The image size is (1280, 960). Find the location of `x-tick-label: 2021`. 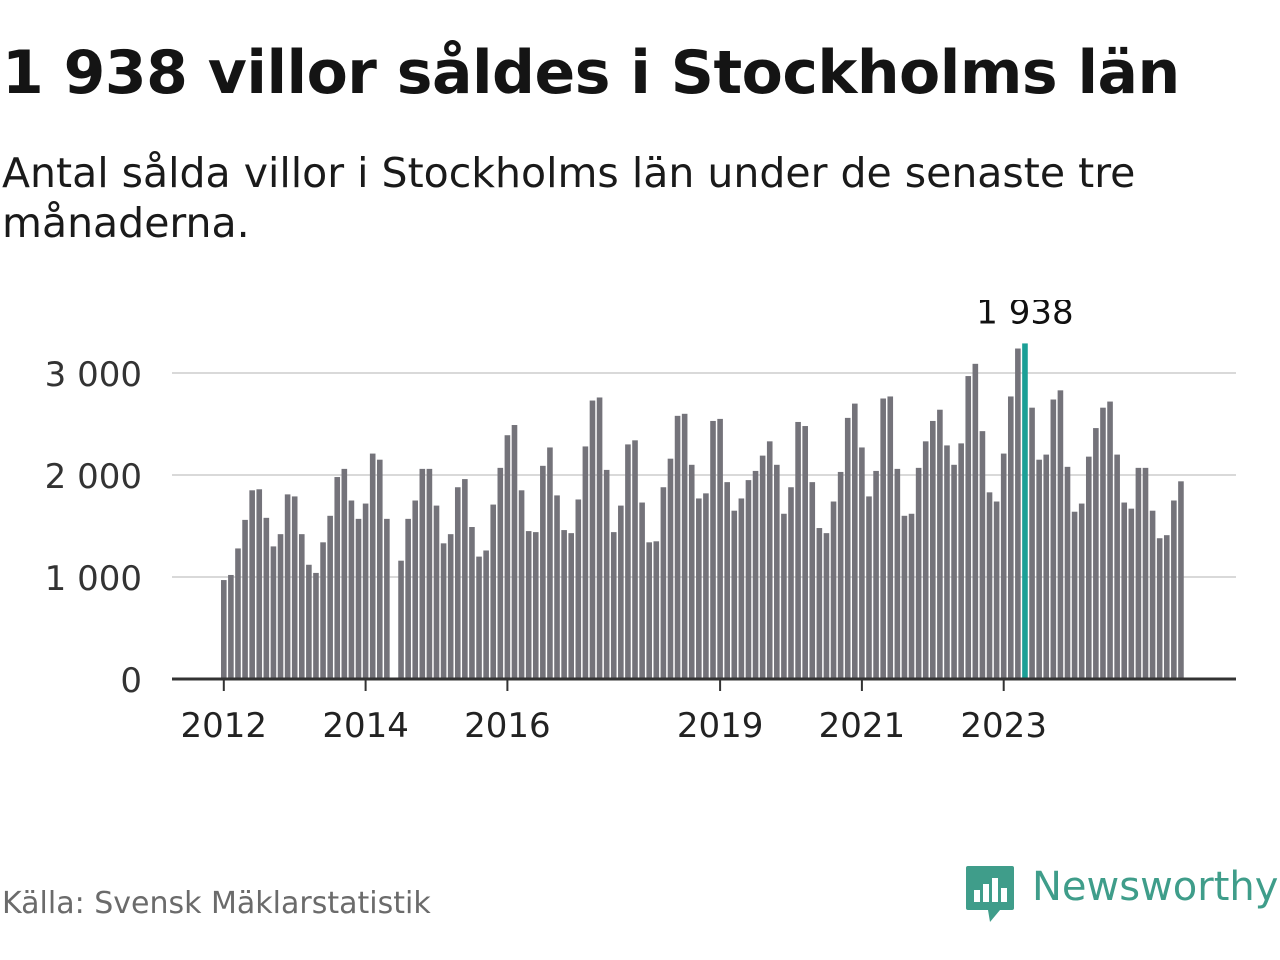

x-tick-label: 2021 is located at coordinates (862, 726).